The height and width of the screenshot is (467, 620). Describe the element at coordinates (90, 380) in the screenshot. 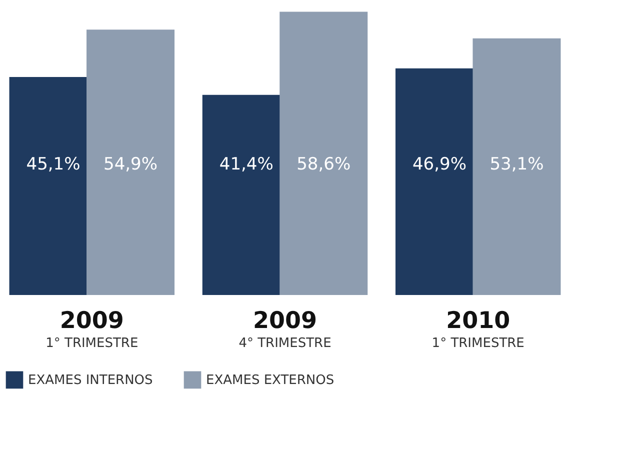

I see `legend-label: EXAMES INTERNOS` at that location.